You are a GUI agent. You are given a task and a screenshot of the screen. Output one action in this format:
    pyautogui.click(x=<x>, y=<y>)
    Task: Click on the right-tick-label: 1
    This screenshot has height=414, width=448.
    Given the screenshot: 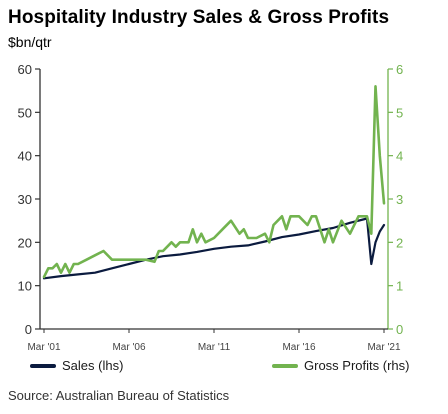 What is the action you would take?
    pyautogui.click(x=399, y=286)
    